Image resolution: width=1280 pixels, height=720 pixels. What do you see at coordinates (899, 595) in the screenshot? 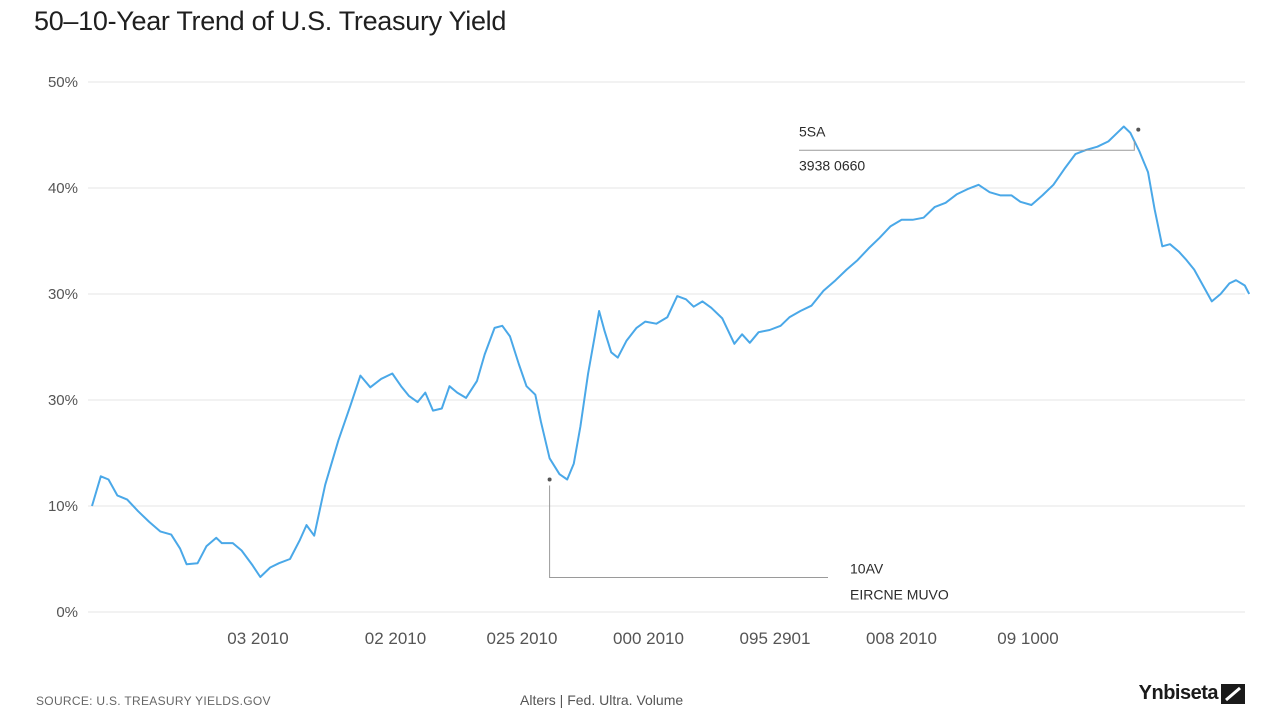
I see `annotation-value: EIRCNE MUVO` at bounding box center [899, 595].